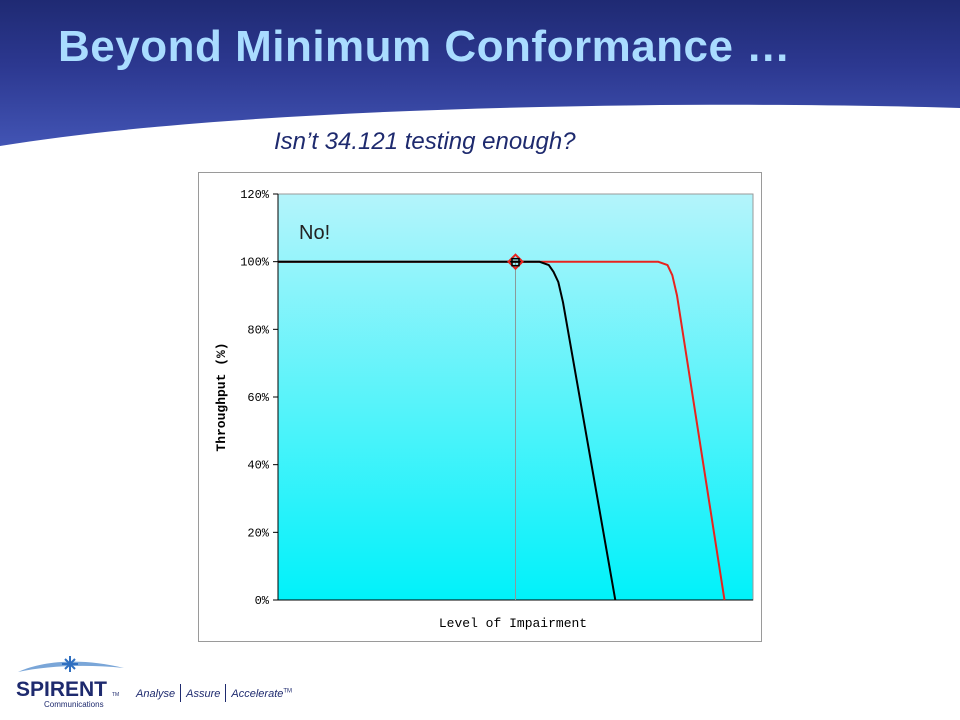 This screenshot has width=960, height=720. I want to click on tagline-analyse: Analyse, so click(156, 694).